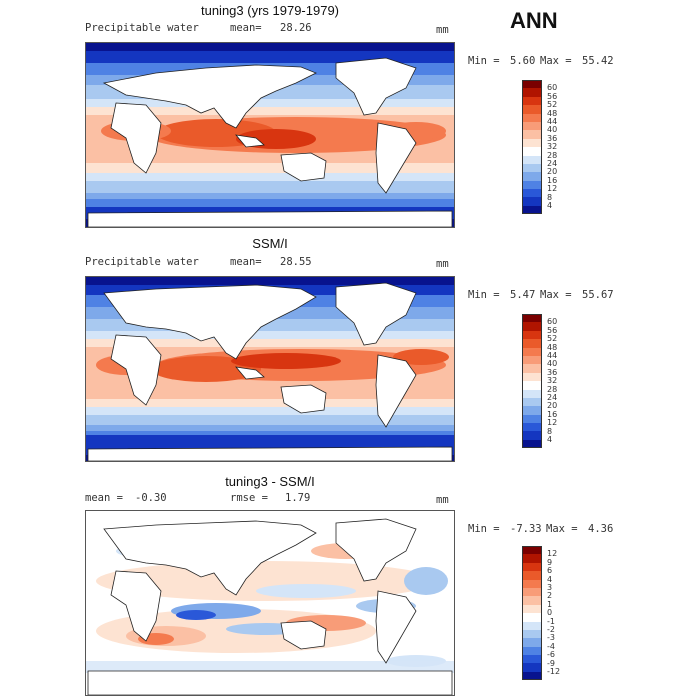 This screenshot has height=700, width=700. Describe the element at coordinates (246, 262) in the screenshot. I see `mean-label-obs: mean=` at that location.